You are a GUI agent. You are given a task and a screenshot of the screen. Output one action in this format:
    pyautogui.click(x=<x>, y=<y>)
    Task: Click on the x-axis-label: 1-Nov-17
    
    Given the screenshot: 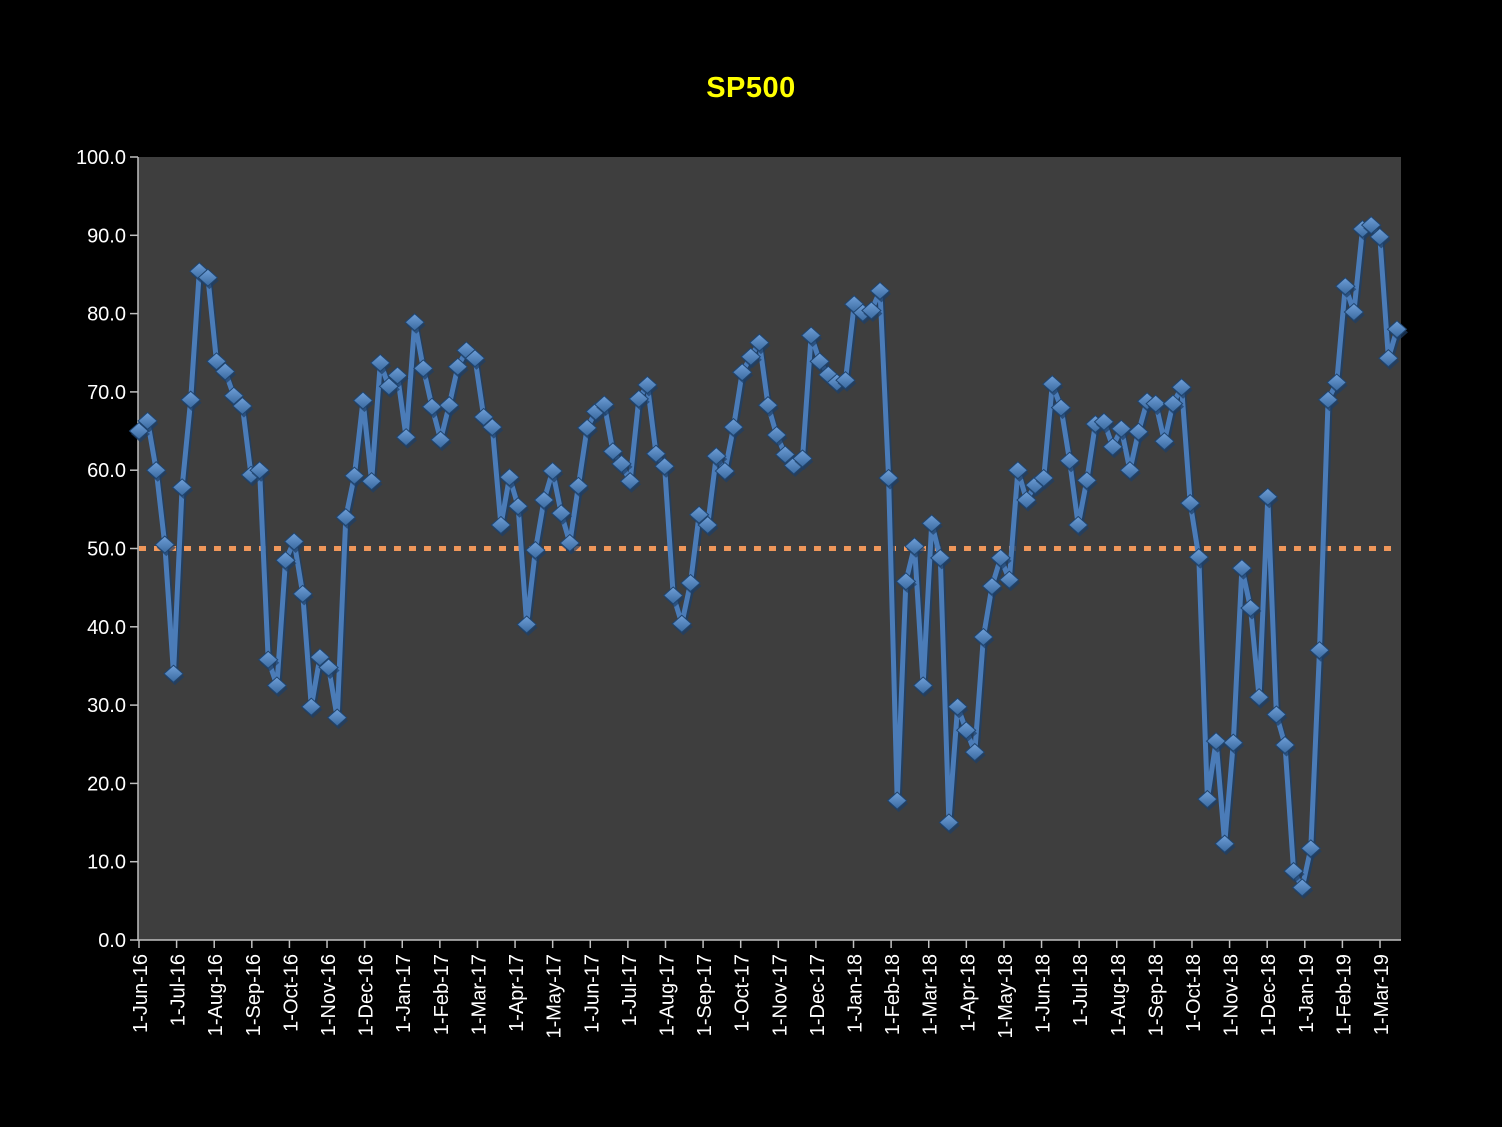 What is the action you would take?
    pyautogui.click(x=780, y=995)
    